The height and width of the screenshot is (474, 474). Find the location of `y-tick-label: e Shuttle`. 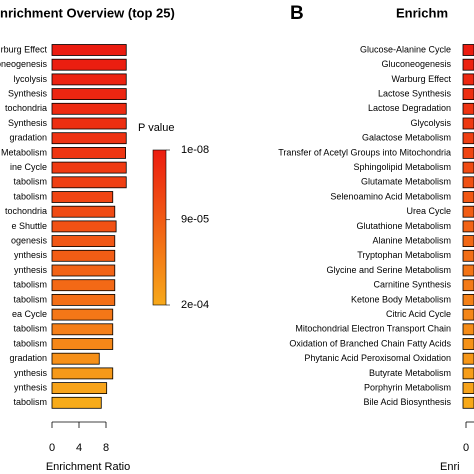

y-tick-label: e Shuttle is located at coordinates (29, 226).